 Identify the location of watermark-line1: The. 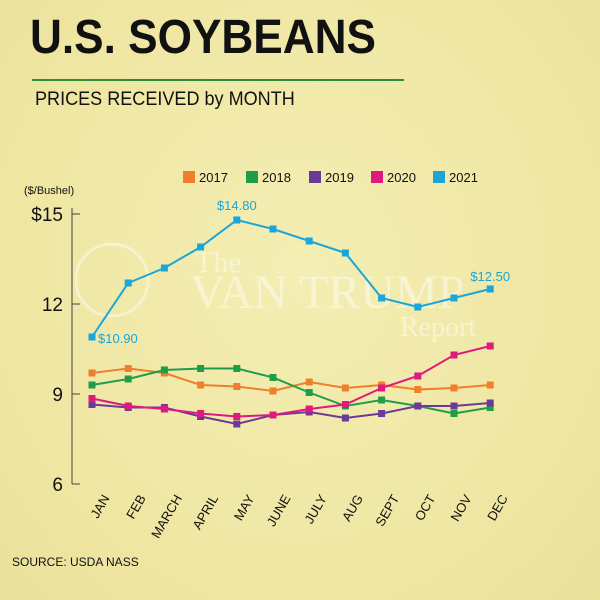
(218, 262).